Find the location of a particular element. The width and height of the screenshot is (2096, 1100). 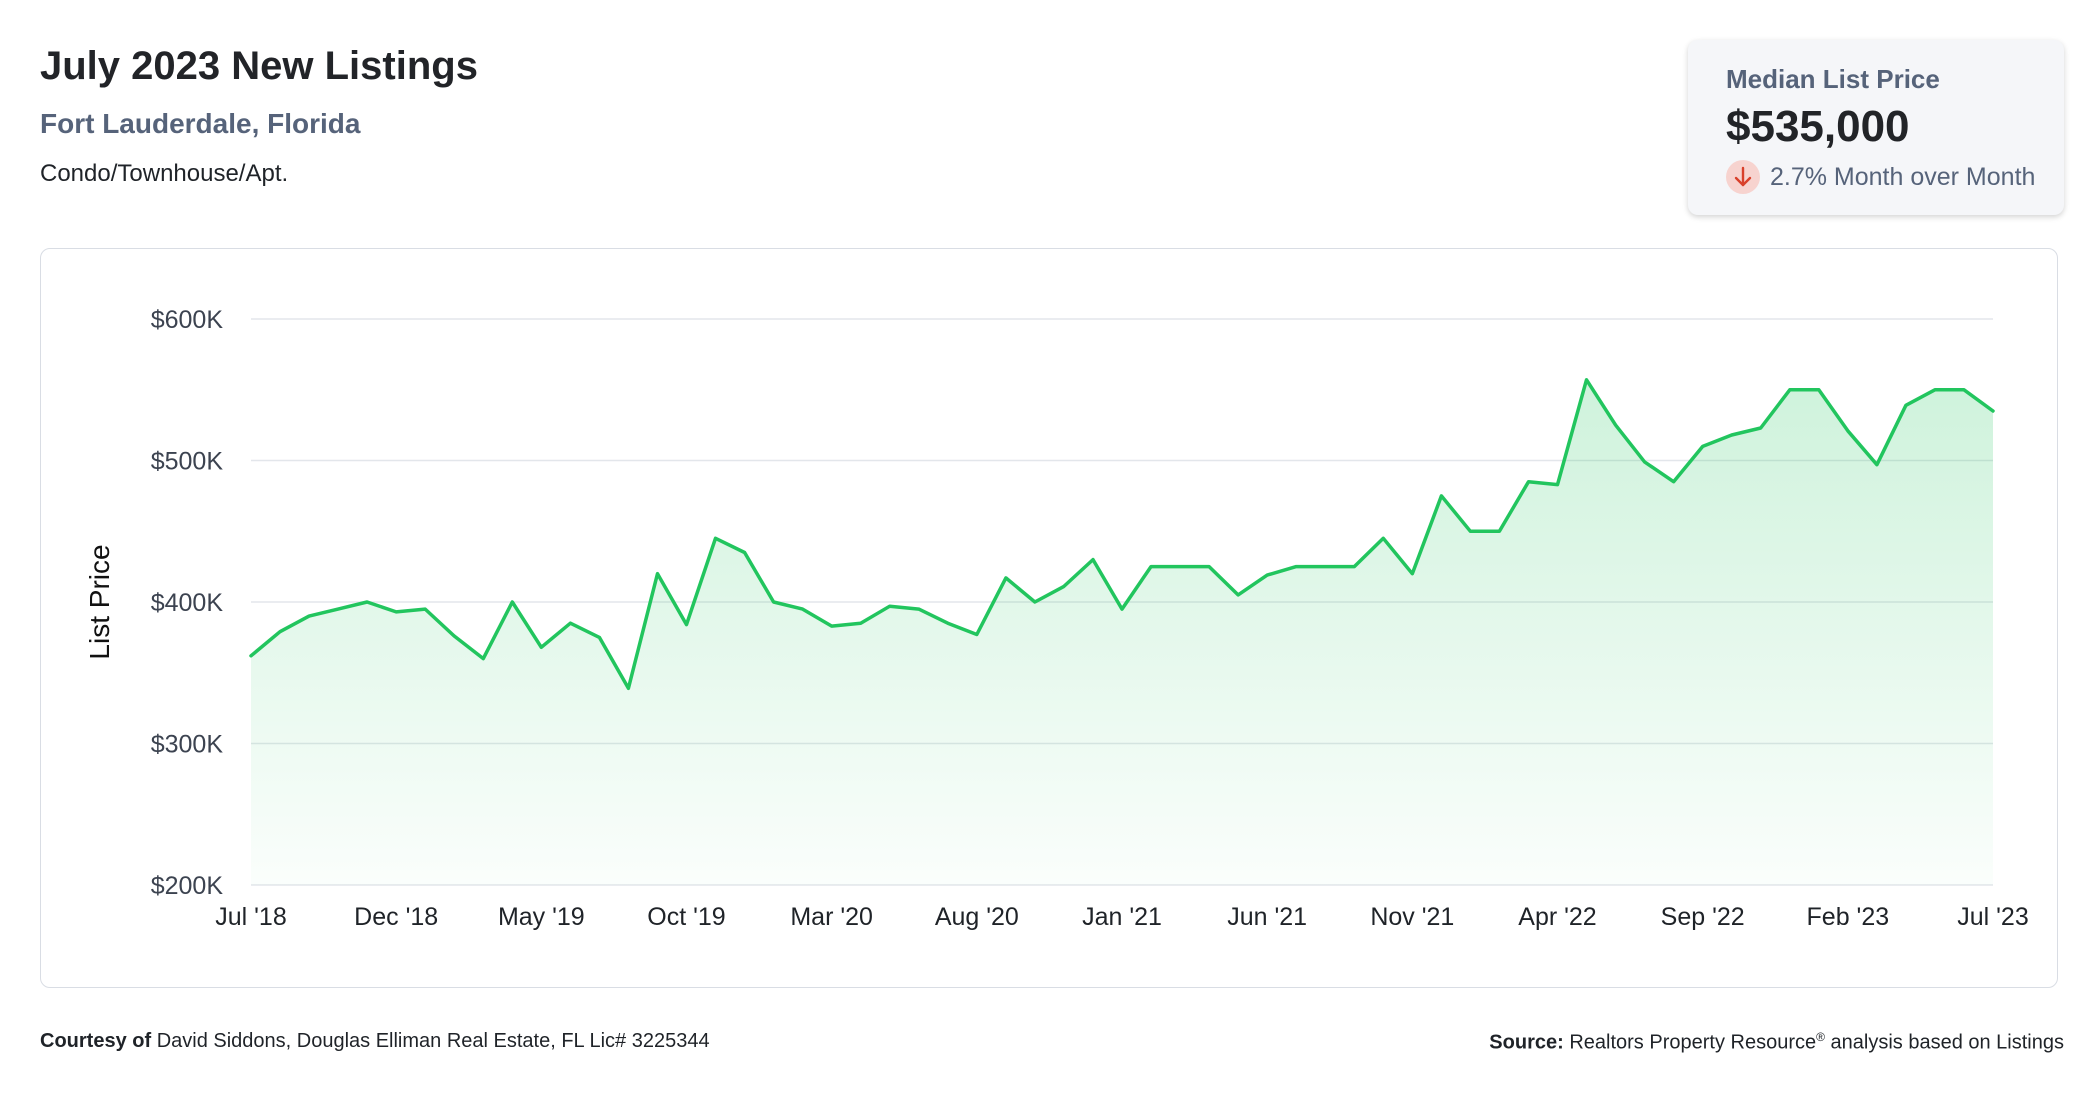

x-tick-label: Mar '20 is located at coordinates (831, 917).